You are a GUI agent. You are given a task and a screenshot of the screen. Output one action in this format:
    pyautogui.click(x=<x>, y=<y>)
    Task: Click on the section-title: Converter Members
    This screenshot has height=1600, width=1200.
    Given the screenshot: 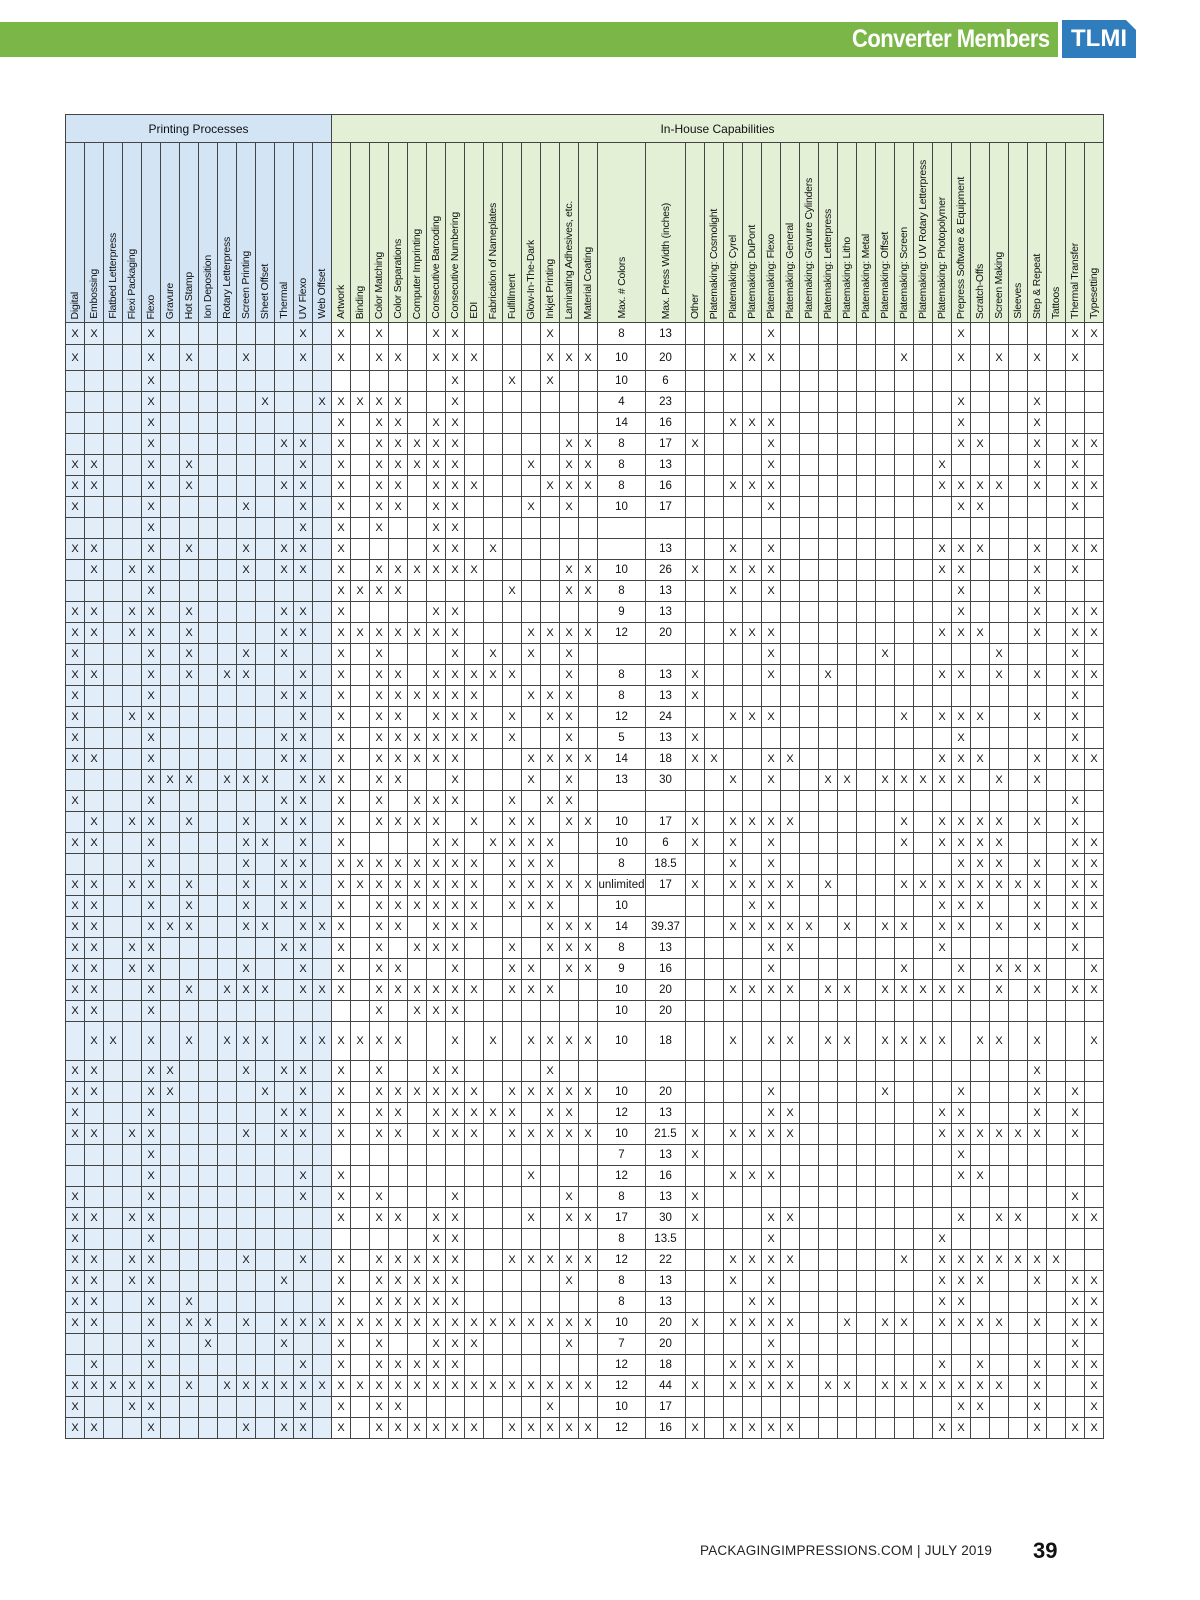 What is the action you would take?
    pyautogui.click(x=951, y=39)
    